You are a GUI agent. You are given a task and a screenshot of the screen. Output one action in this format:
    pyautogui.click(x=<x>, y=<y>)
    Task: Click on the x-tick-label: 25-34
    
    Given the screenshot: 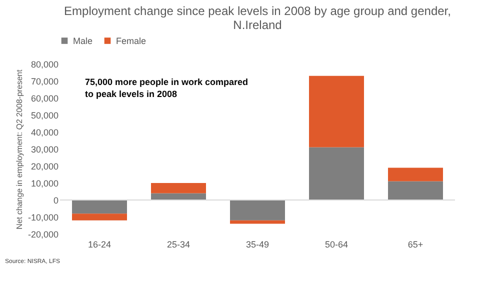 What is the action you would take?
    pyautogui.click(x=178, y=245)
    